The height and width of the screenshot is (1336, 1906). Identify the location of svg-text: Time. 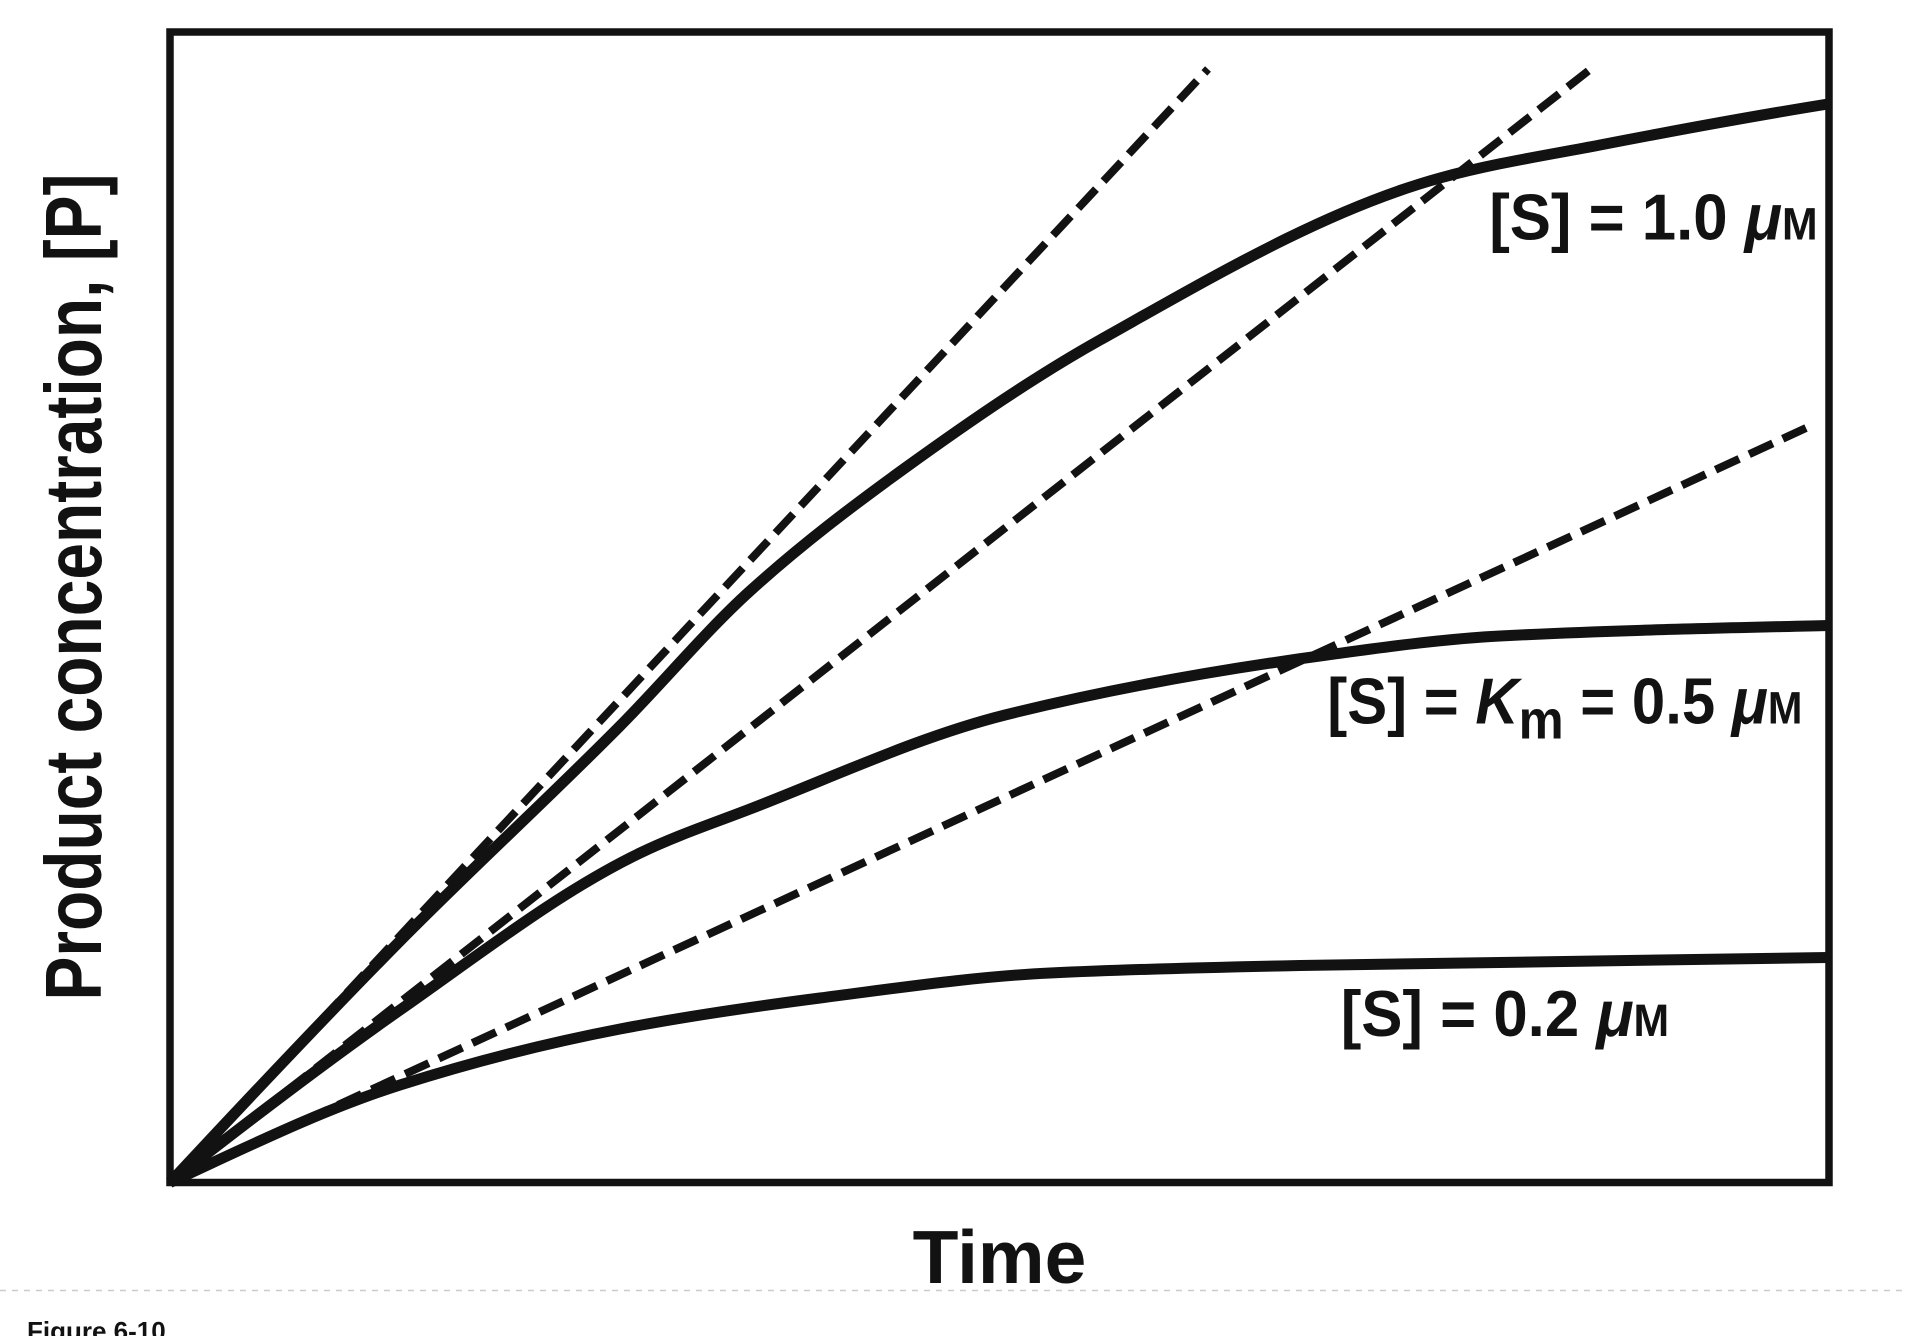
(1000, 1257).